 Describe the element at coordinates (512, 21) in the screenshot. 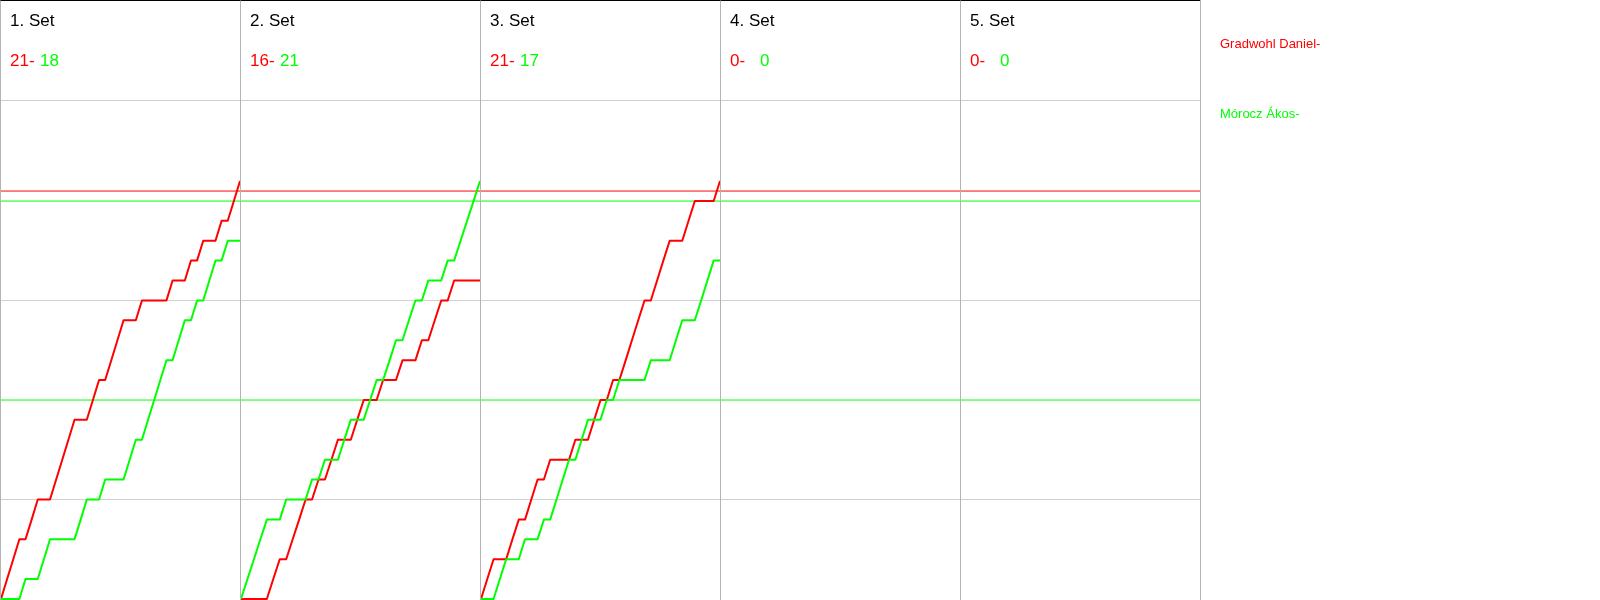

I see `chart-title: 3. Set` at that location.